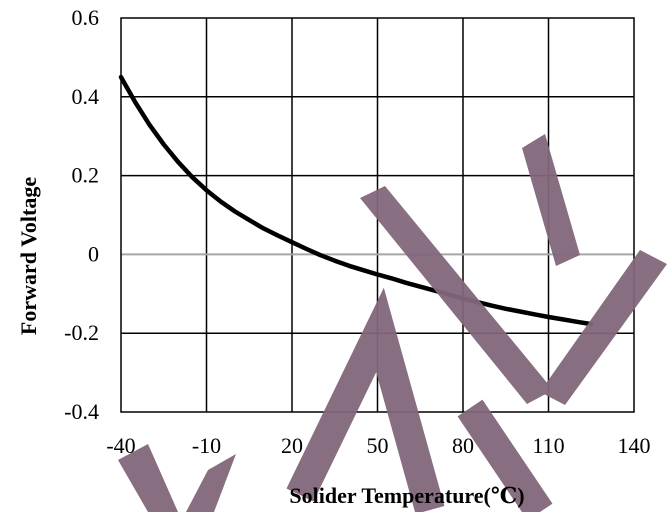 The image size is (672, 512). I want to click on x-tick-label: 50, so click(378, 445).